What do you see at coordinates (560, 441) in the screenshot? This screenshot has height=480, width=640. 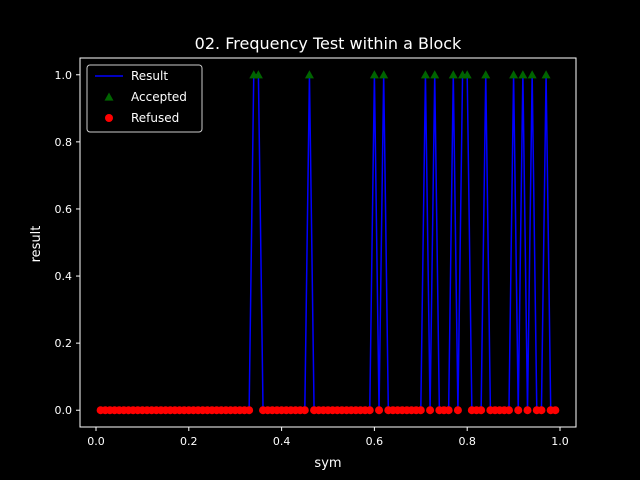 I see `x-tick-label: 1.0` at bounding box center [560, 441].